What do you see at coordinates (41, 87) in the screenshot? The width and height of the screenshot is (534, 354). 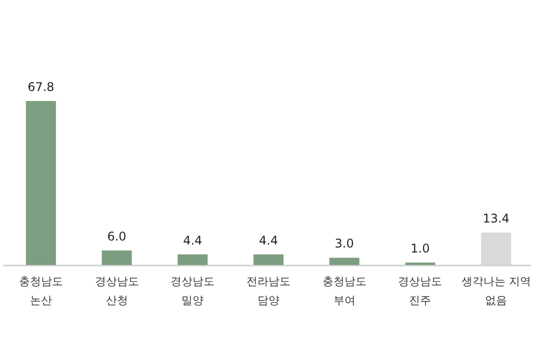 I see `data-label: 67.8` at bounding box center [41, 87].